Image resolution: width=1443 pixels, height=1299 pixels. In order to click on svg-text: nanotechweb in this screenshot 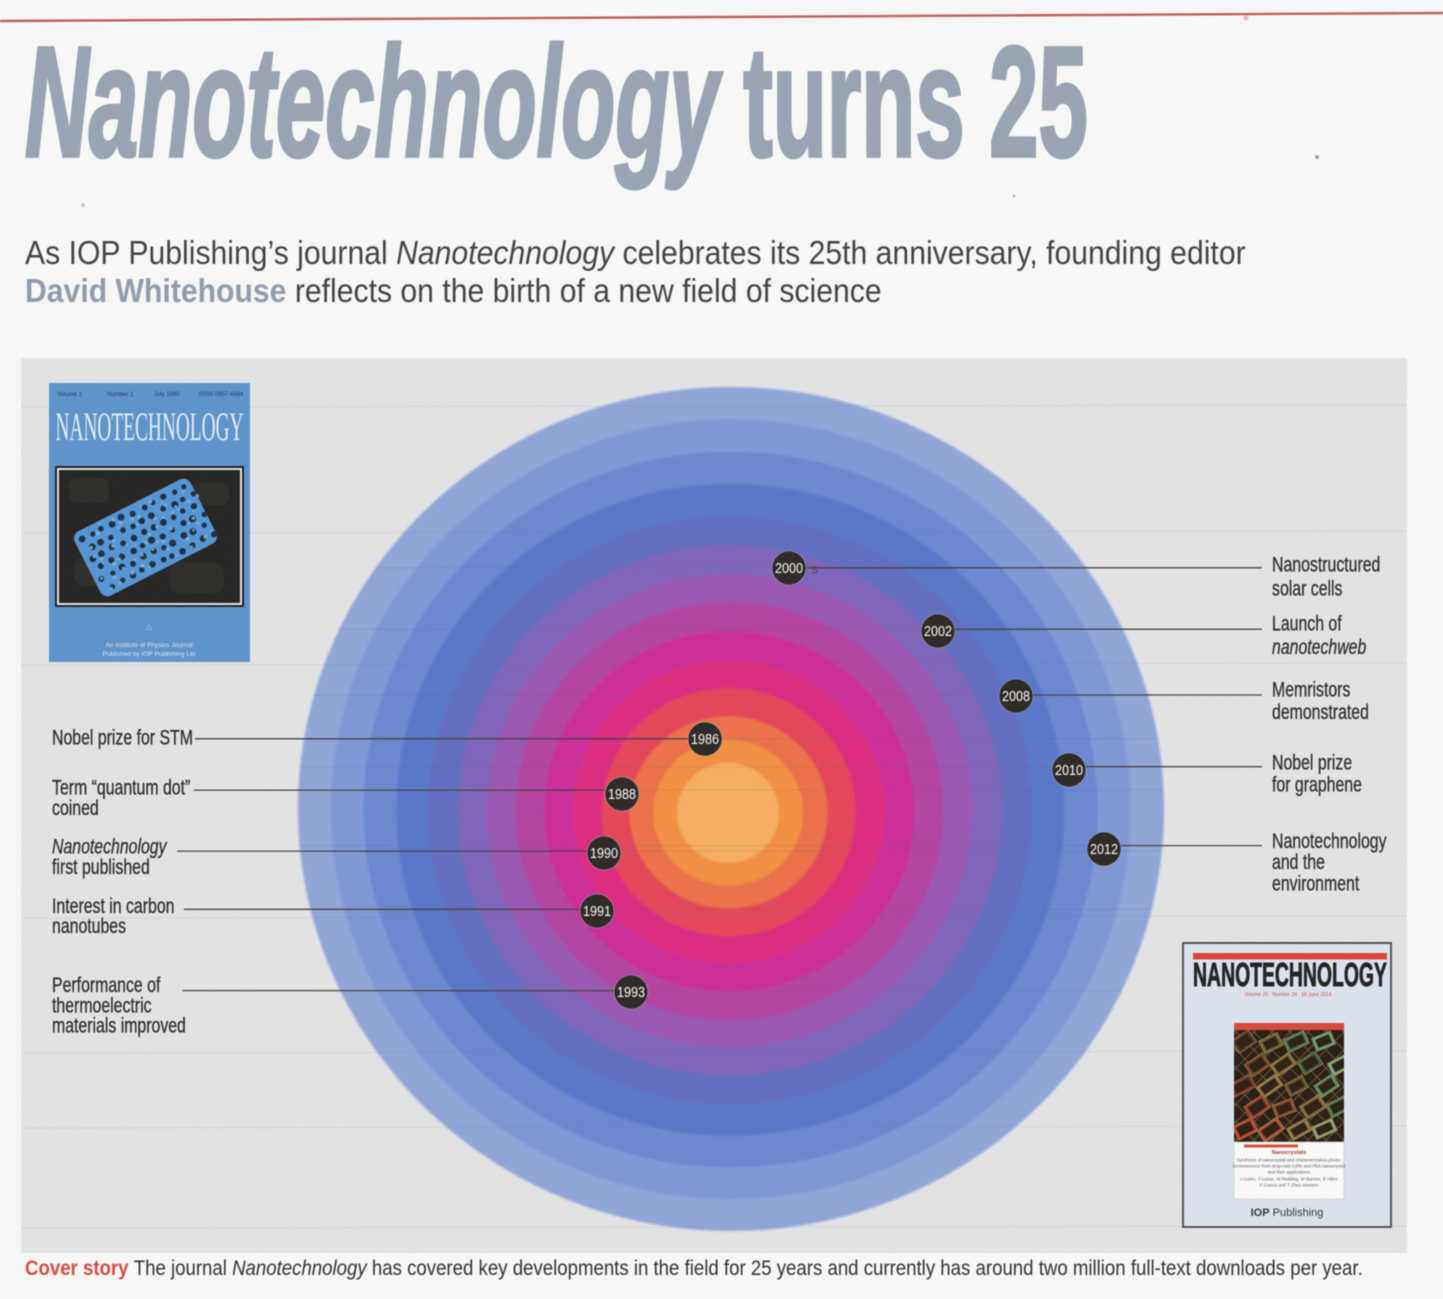, I will do `click(1319, 647)`.